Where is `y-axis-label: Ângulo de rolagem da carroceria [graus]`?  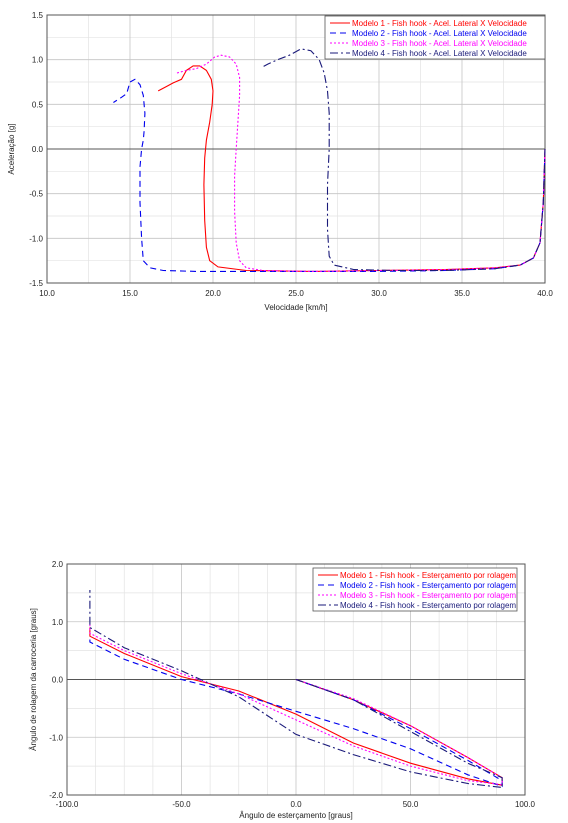 y-axis-label: Ângulo de rolagem da carroceria [graus] is located at coordinates (33, 679).